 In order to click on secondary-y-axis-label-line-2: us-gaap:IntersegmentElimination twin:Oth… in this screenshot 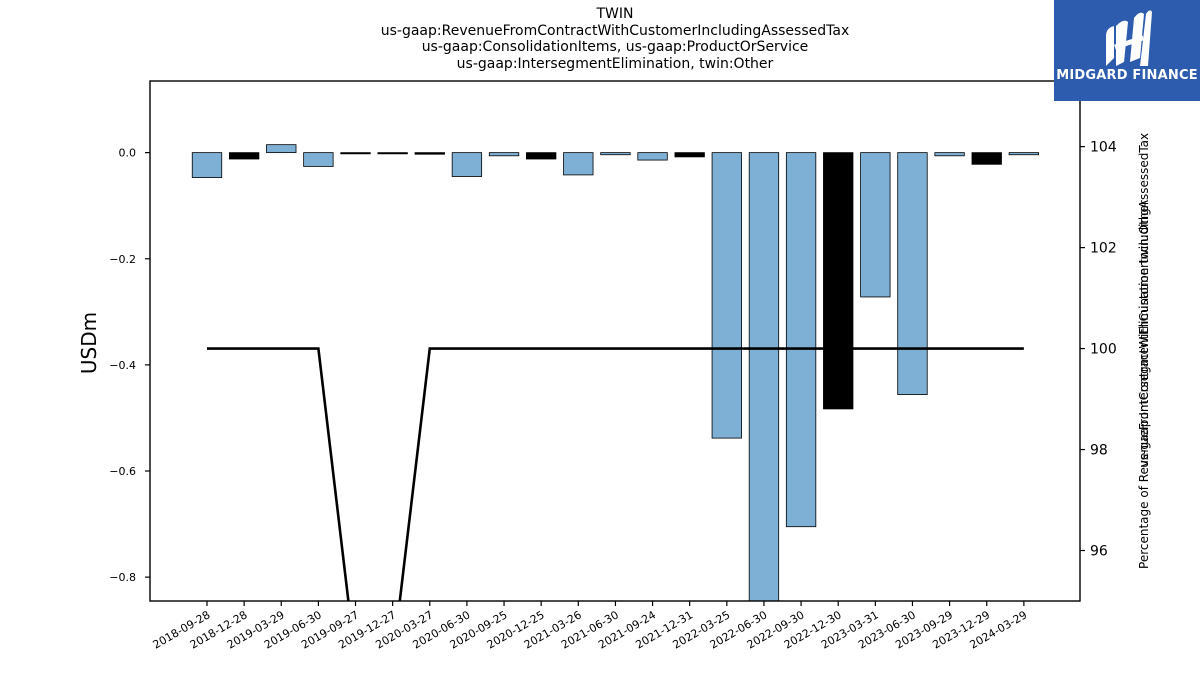, I will do `click(1144, 334)`.